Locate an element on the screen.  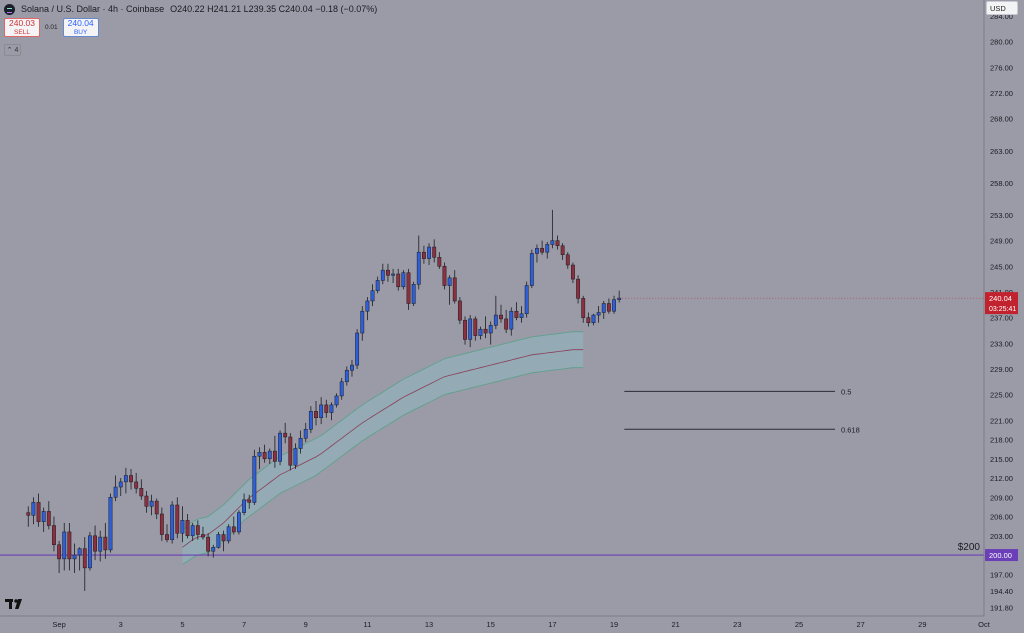
currency-button: USD is located at coordinates (1002, 8).